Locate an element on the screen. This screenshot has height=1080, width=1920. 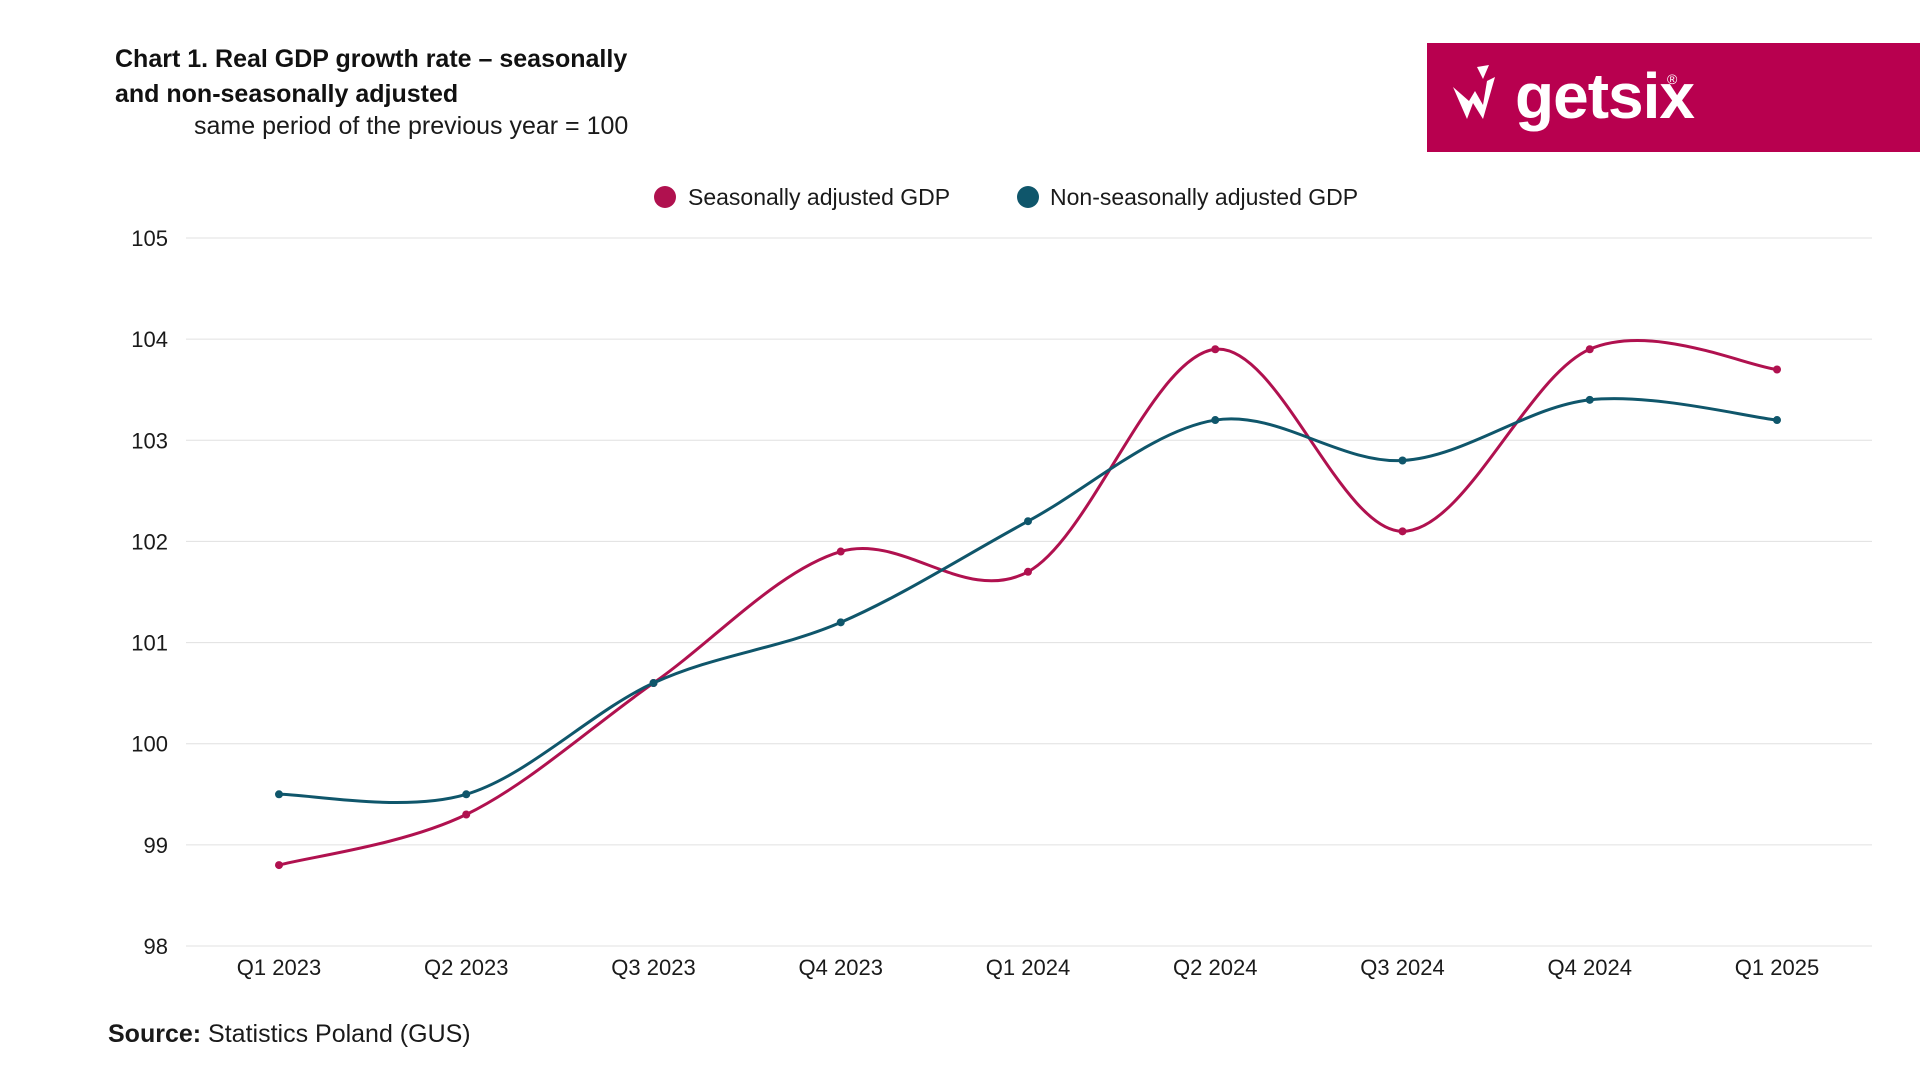
y-tick-label-103: 103 is located at coordinates (149, 440).